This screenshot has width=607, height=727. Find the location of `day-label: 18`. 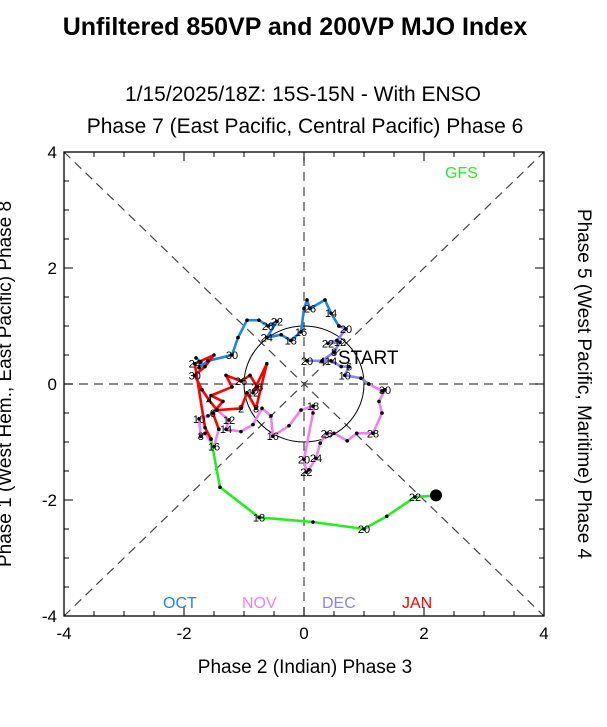

day-label: 18 is located at coordinates (313, 407).